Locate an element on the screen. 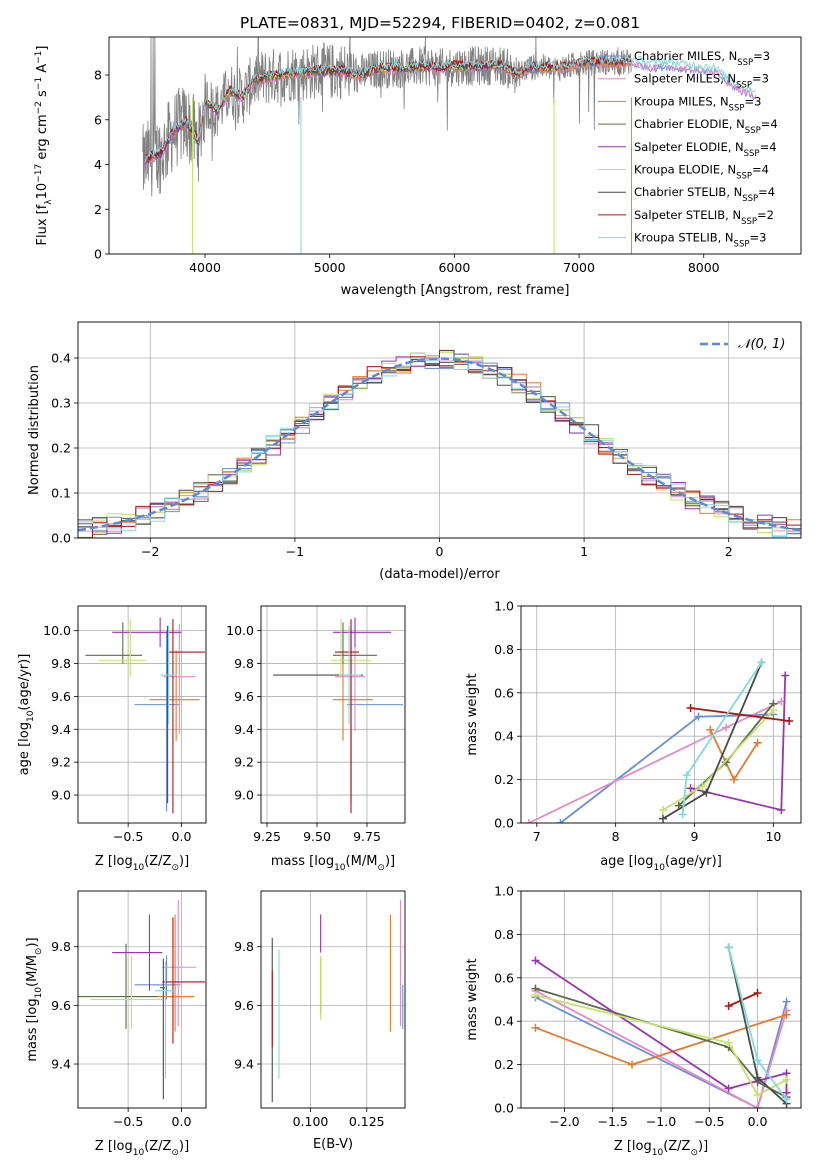 Image resolution: width=819 pixels, height=1170 pixels. weight-series-salpeter_miles is located at coordinates (655, 760).